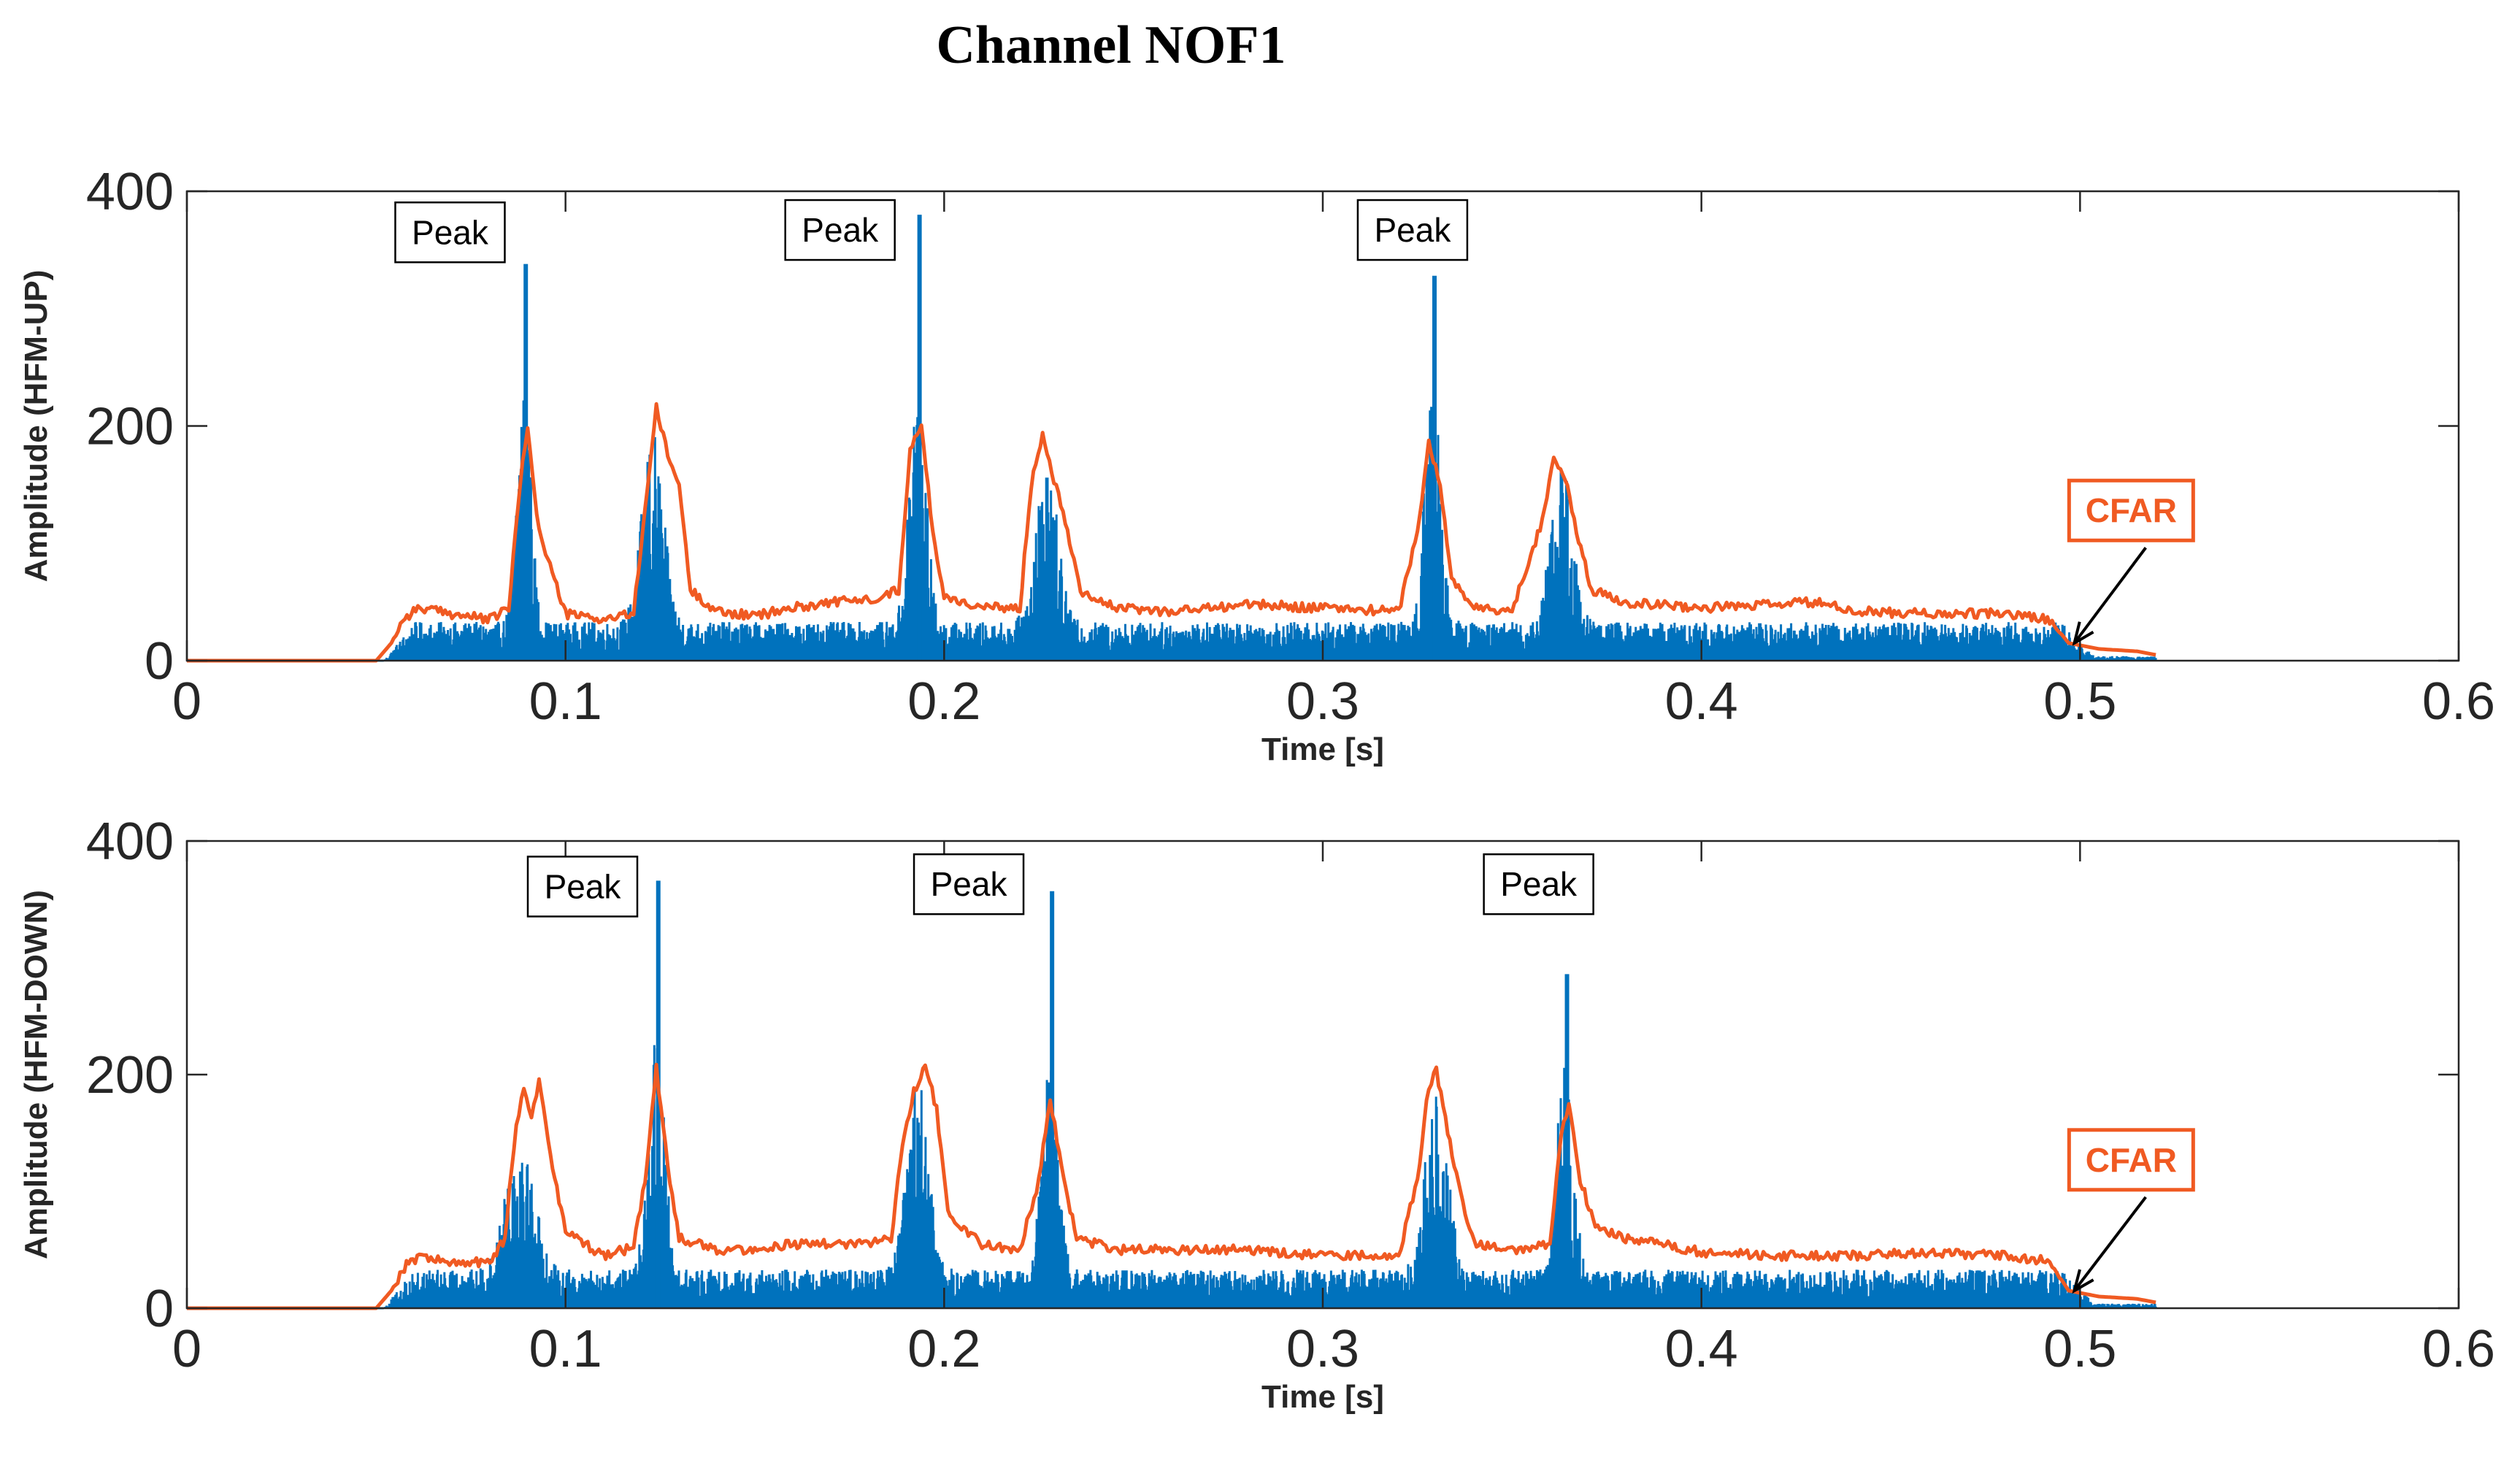 Image resolution: width=2520 pixels, height=1471 pixels. What do you see at coordinates (1111, 45) in the screenshot?
I see `chart-title: Channel NOF1` at bounding box center [1111, 45].